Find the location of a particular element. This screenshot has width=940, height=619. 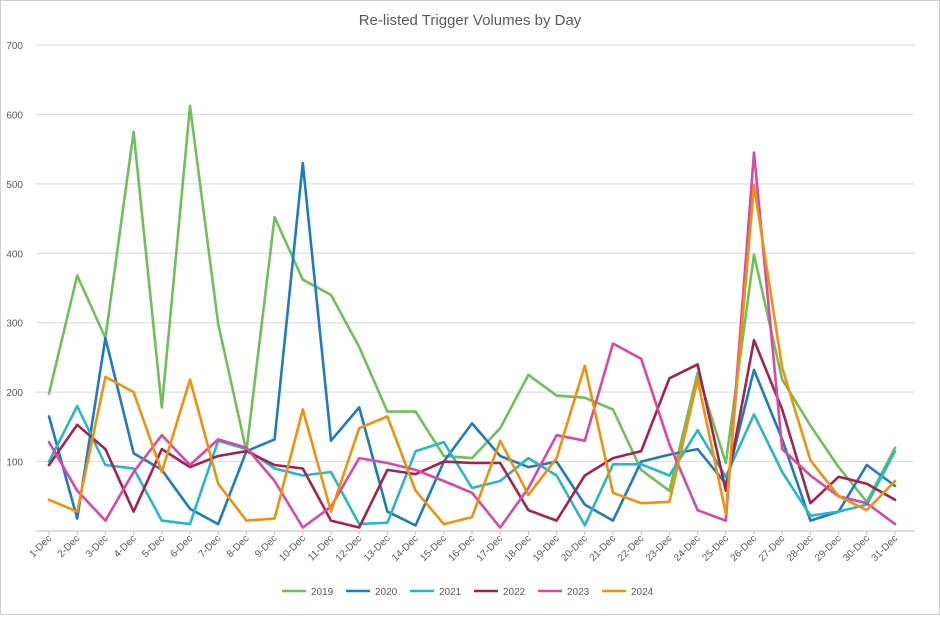

x-tick-label: 22-Dec is located at coordinates (631, 548).